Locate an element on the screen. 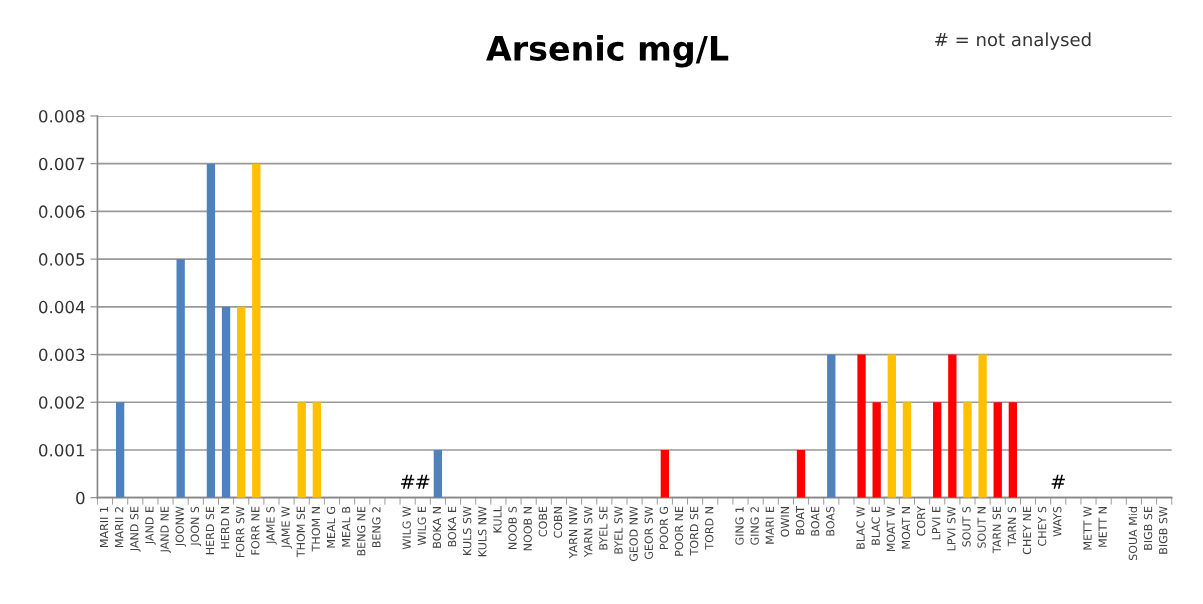  x-tick-label: MEAL G is located at coordinates (331, 527).